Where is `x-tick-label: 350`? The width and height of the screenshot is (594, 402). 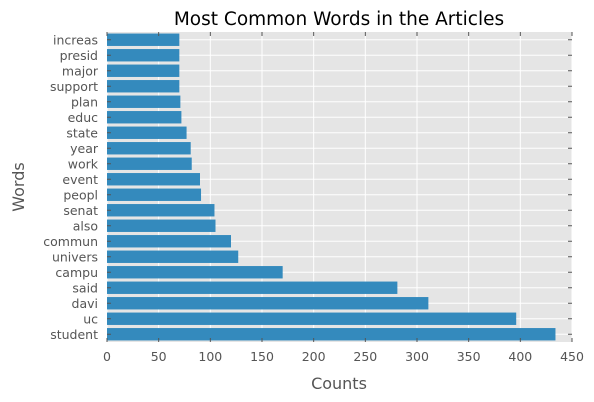
x-tick-label: 350 is located at coordinates (469, 356).